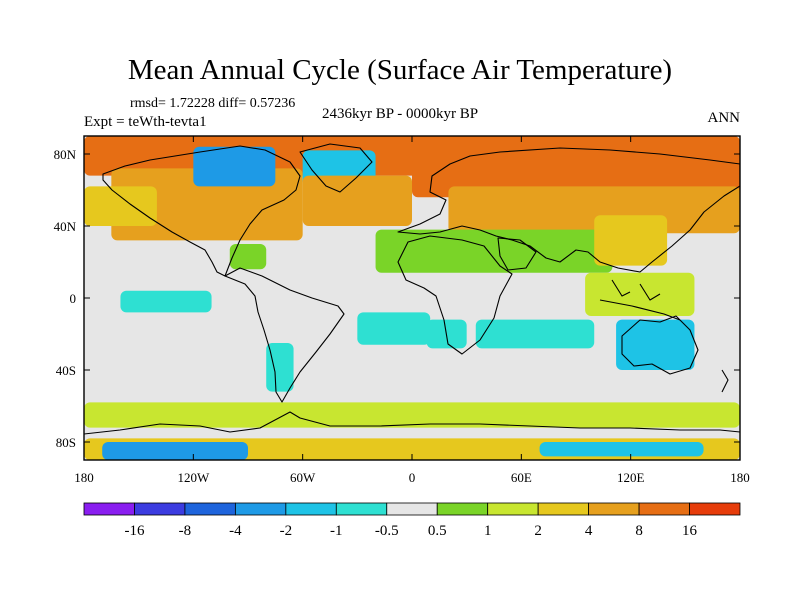 This screenshot has height=600, width=800. Describe the element at coordinates (280, 367) in the screenshot. I see `region-south-america-cool` at that location.